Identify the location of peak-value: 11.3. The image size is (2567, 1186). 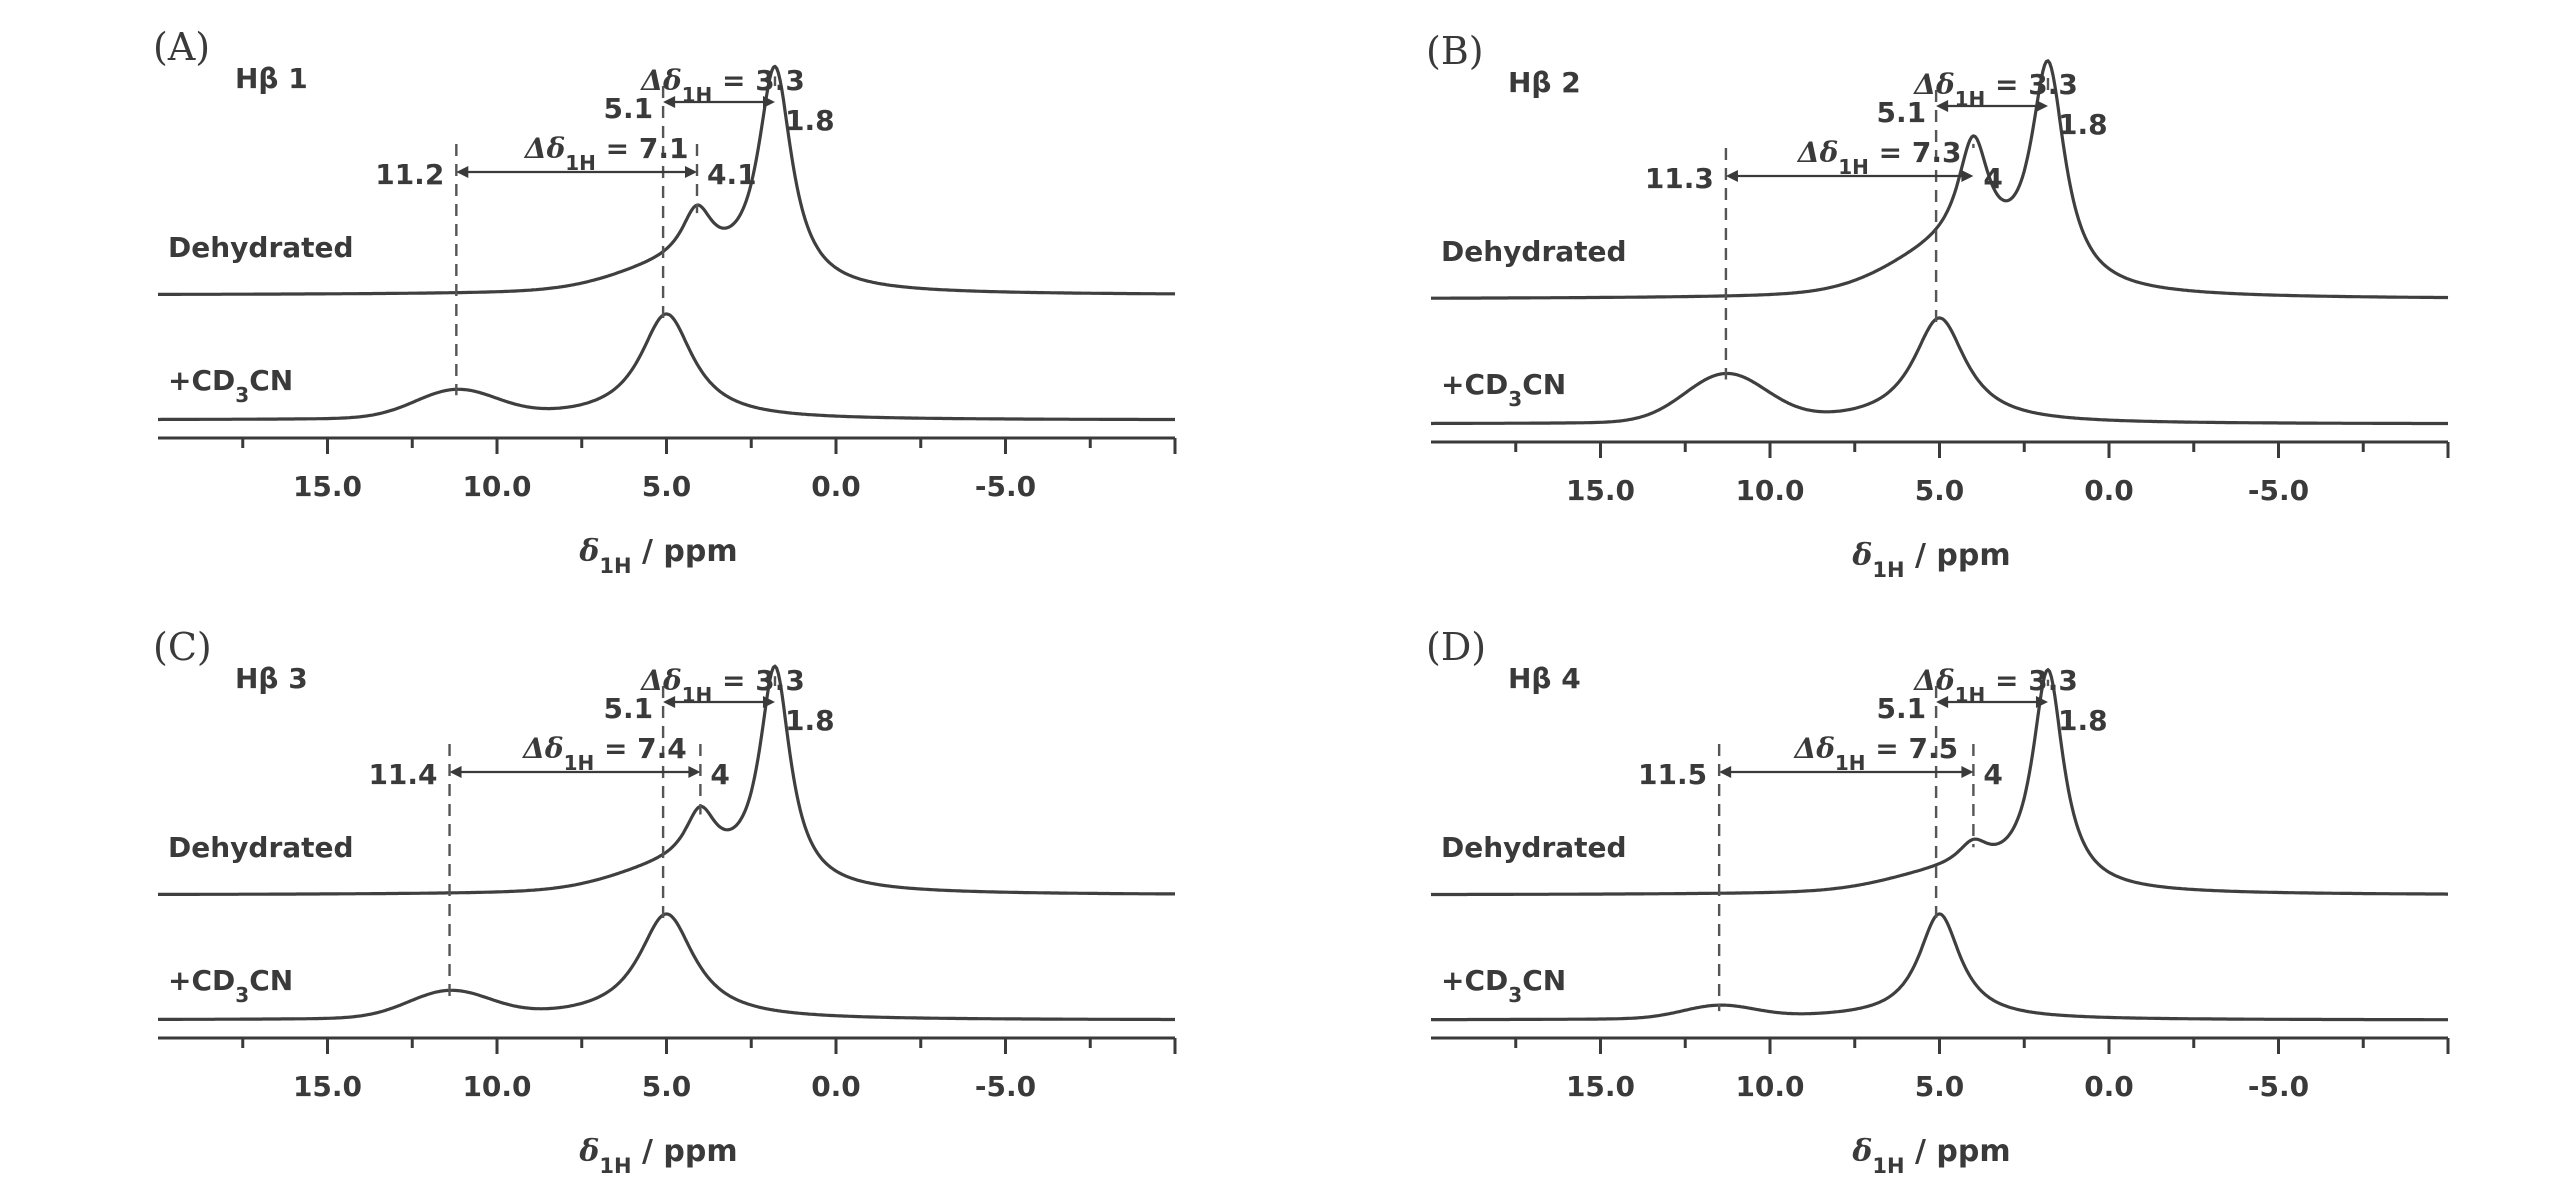
(1679, 178).